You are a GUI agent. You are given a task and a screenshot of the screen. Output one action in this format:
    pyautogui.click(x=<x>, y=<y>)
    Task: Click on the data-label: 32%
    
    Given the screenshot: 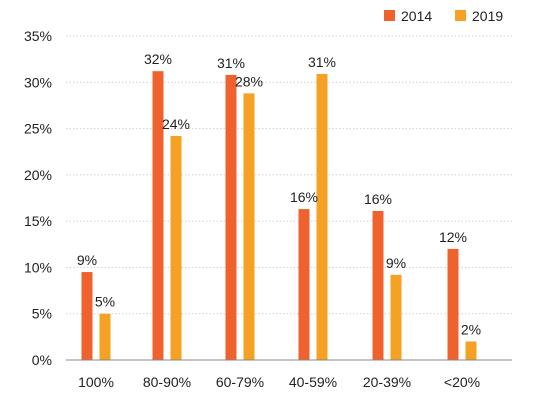 What is the action you would take?
    pyautogui.click(x=158, y=59)
    